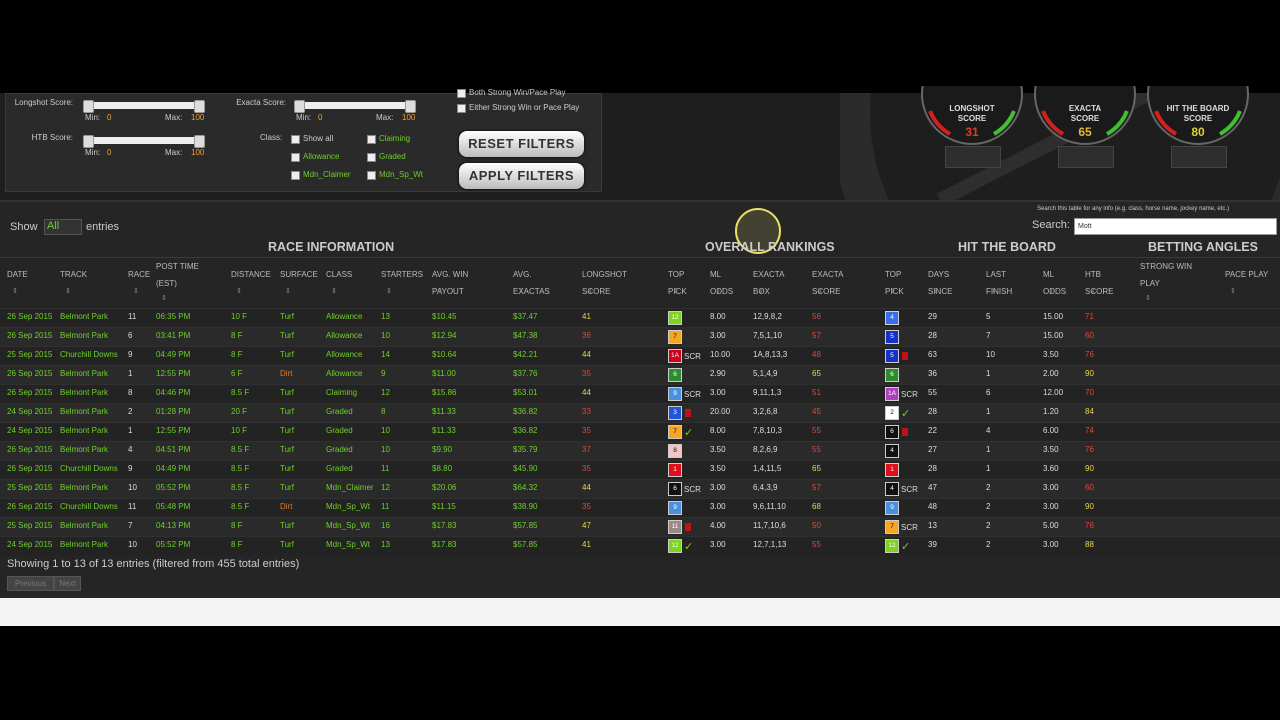  I want to click on table-cell: 47, so click(586, 525).